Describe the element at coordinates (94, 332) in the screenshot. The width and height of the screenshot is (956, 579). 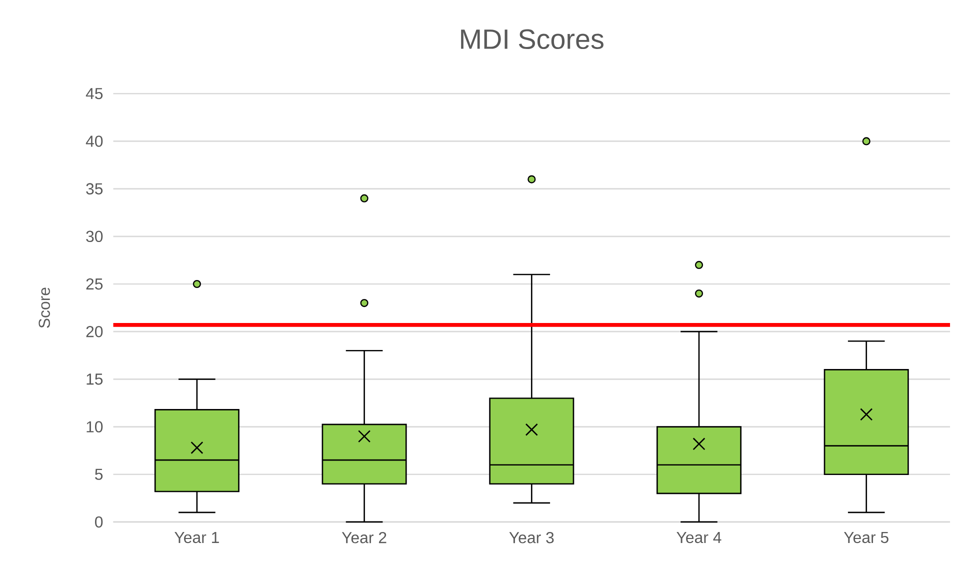
I see `y-tick-label: 20` at that location.